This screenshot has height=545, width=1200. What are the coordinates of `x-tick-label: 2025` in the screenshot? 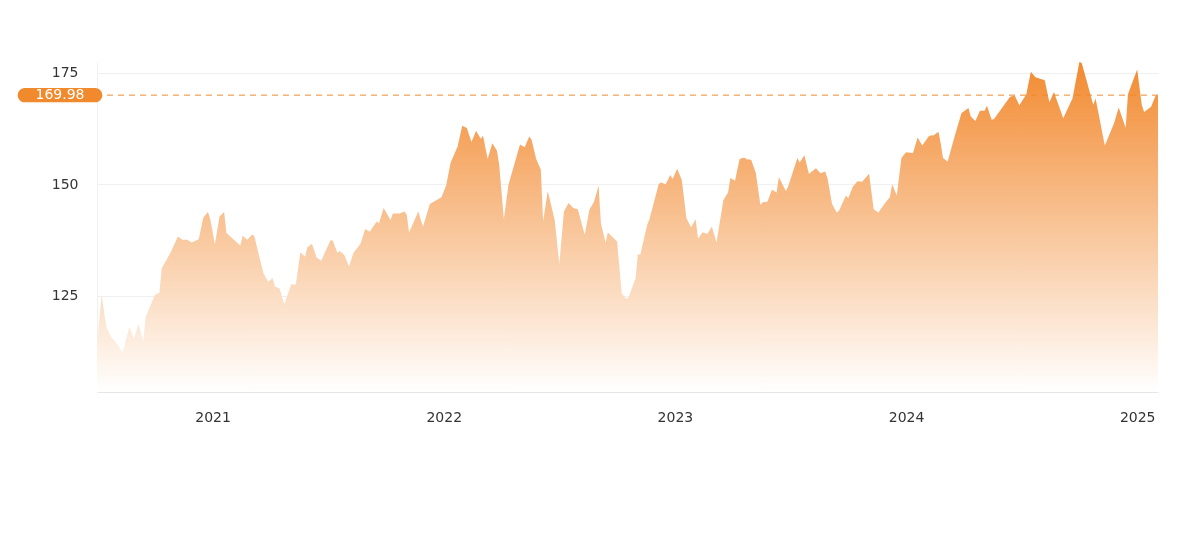 It's located at (1137, 416).